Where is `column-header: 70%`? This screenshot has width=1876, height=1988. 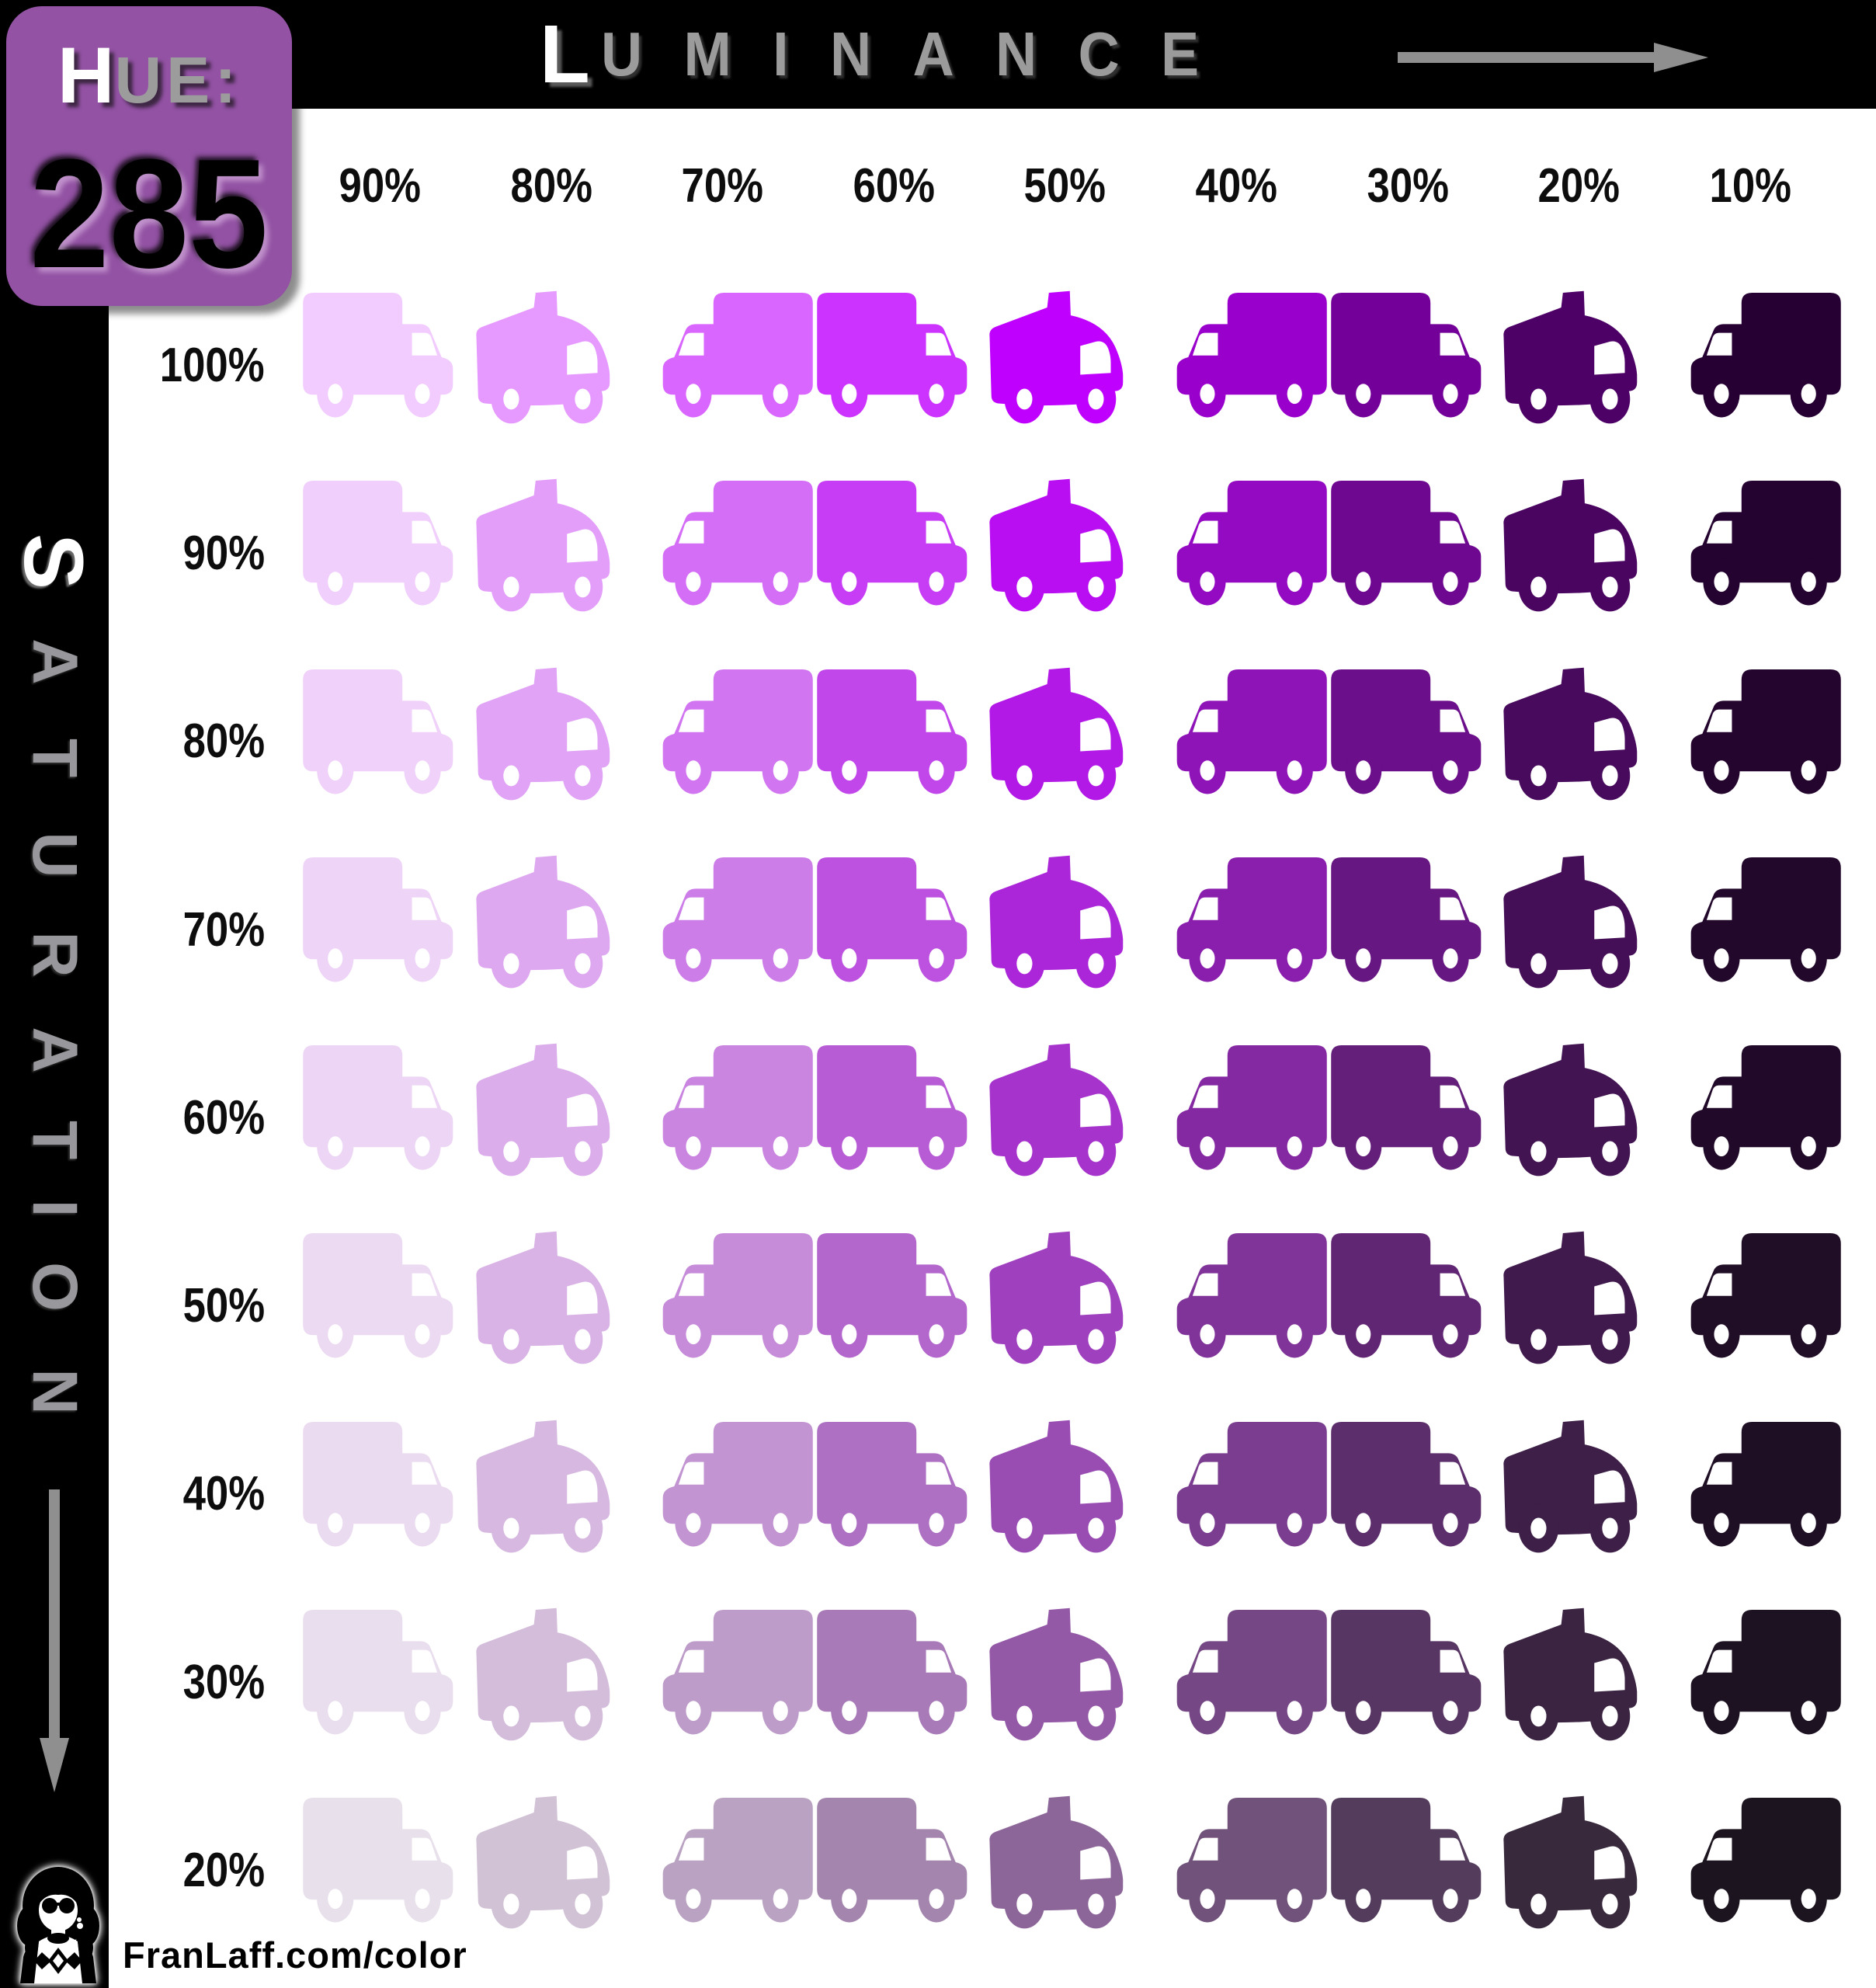 column-header: 70% is located at coordinates (722, 186).